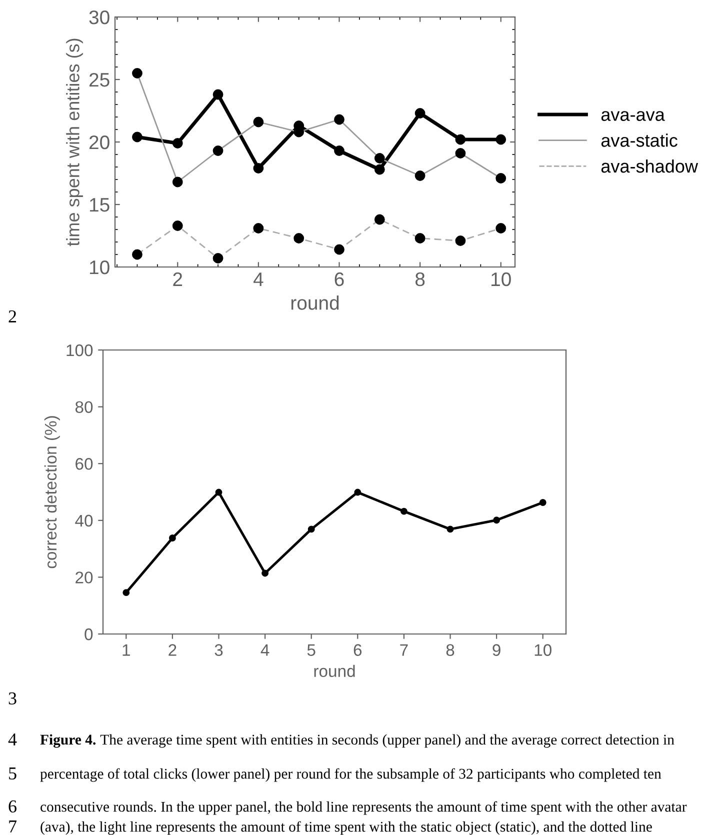 This screenshot has height=835, width=707. I want to click on text: 5, so click(12, 774).